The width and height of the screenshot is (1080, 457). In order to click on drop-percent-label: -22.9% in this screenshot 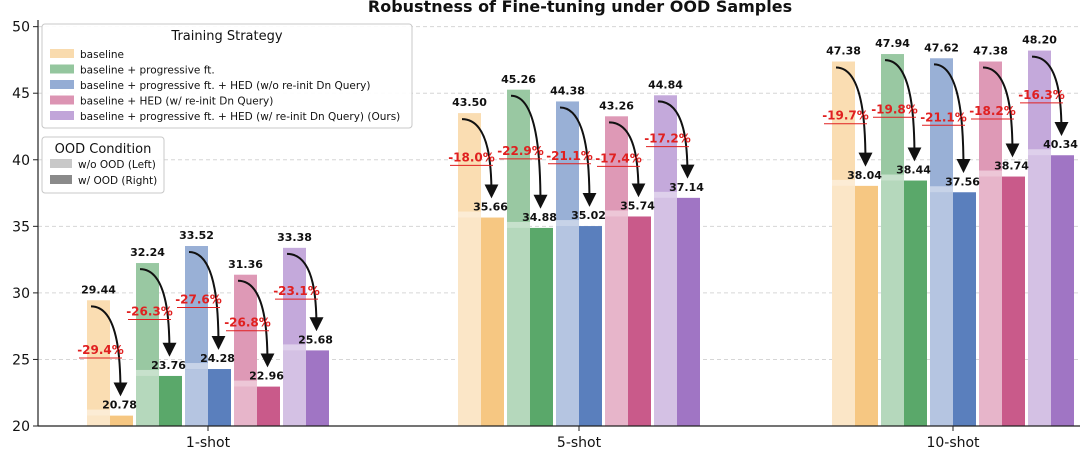, I will do `click(520, 151)`.